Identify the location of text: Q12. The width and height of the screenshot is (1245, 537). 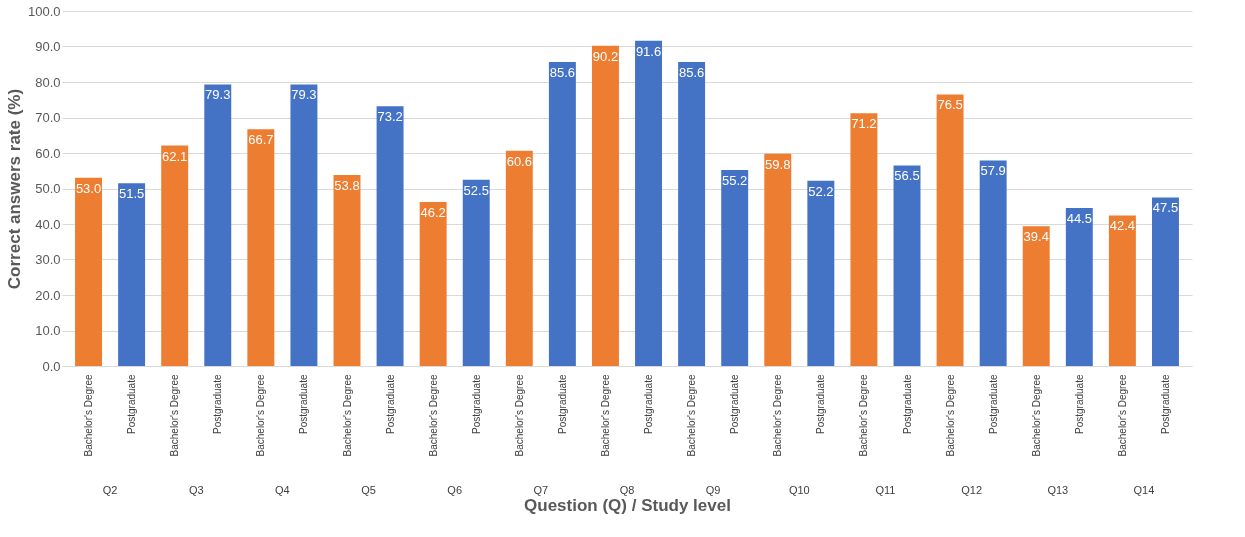
(972, 490).